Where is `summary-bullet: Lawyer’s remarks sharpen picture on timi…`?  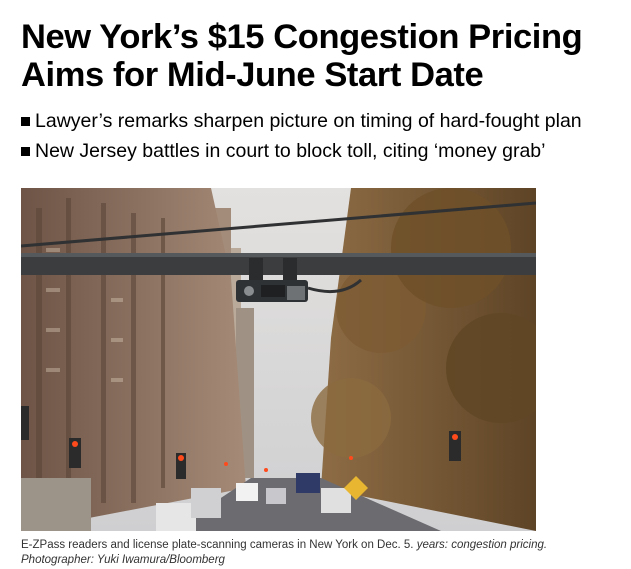 summary-bullet: Lawyer’s remarks sharpen picture on timi… is located at coordinates (326, 121).